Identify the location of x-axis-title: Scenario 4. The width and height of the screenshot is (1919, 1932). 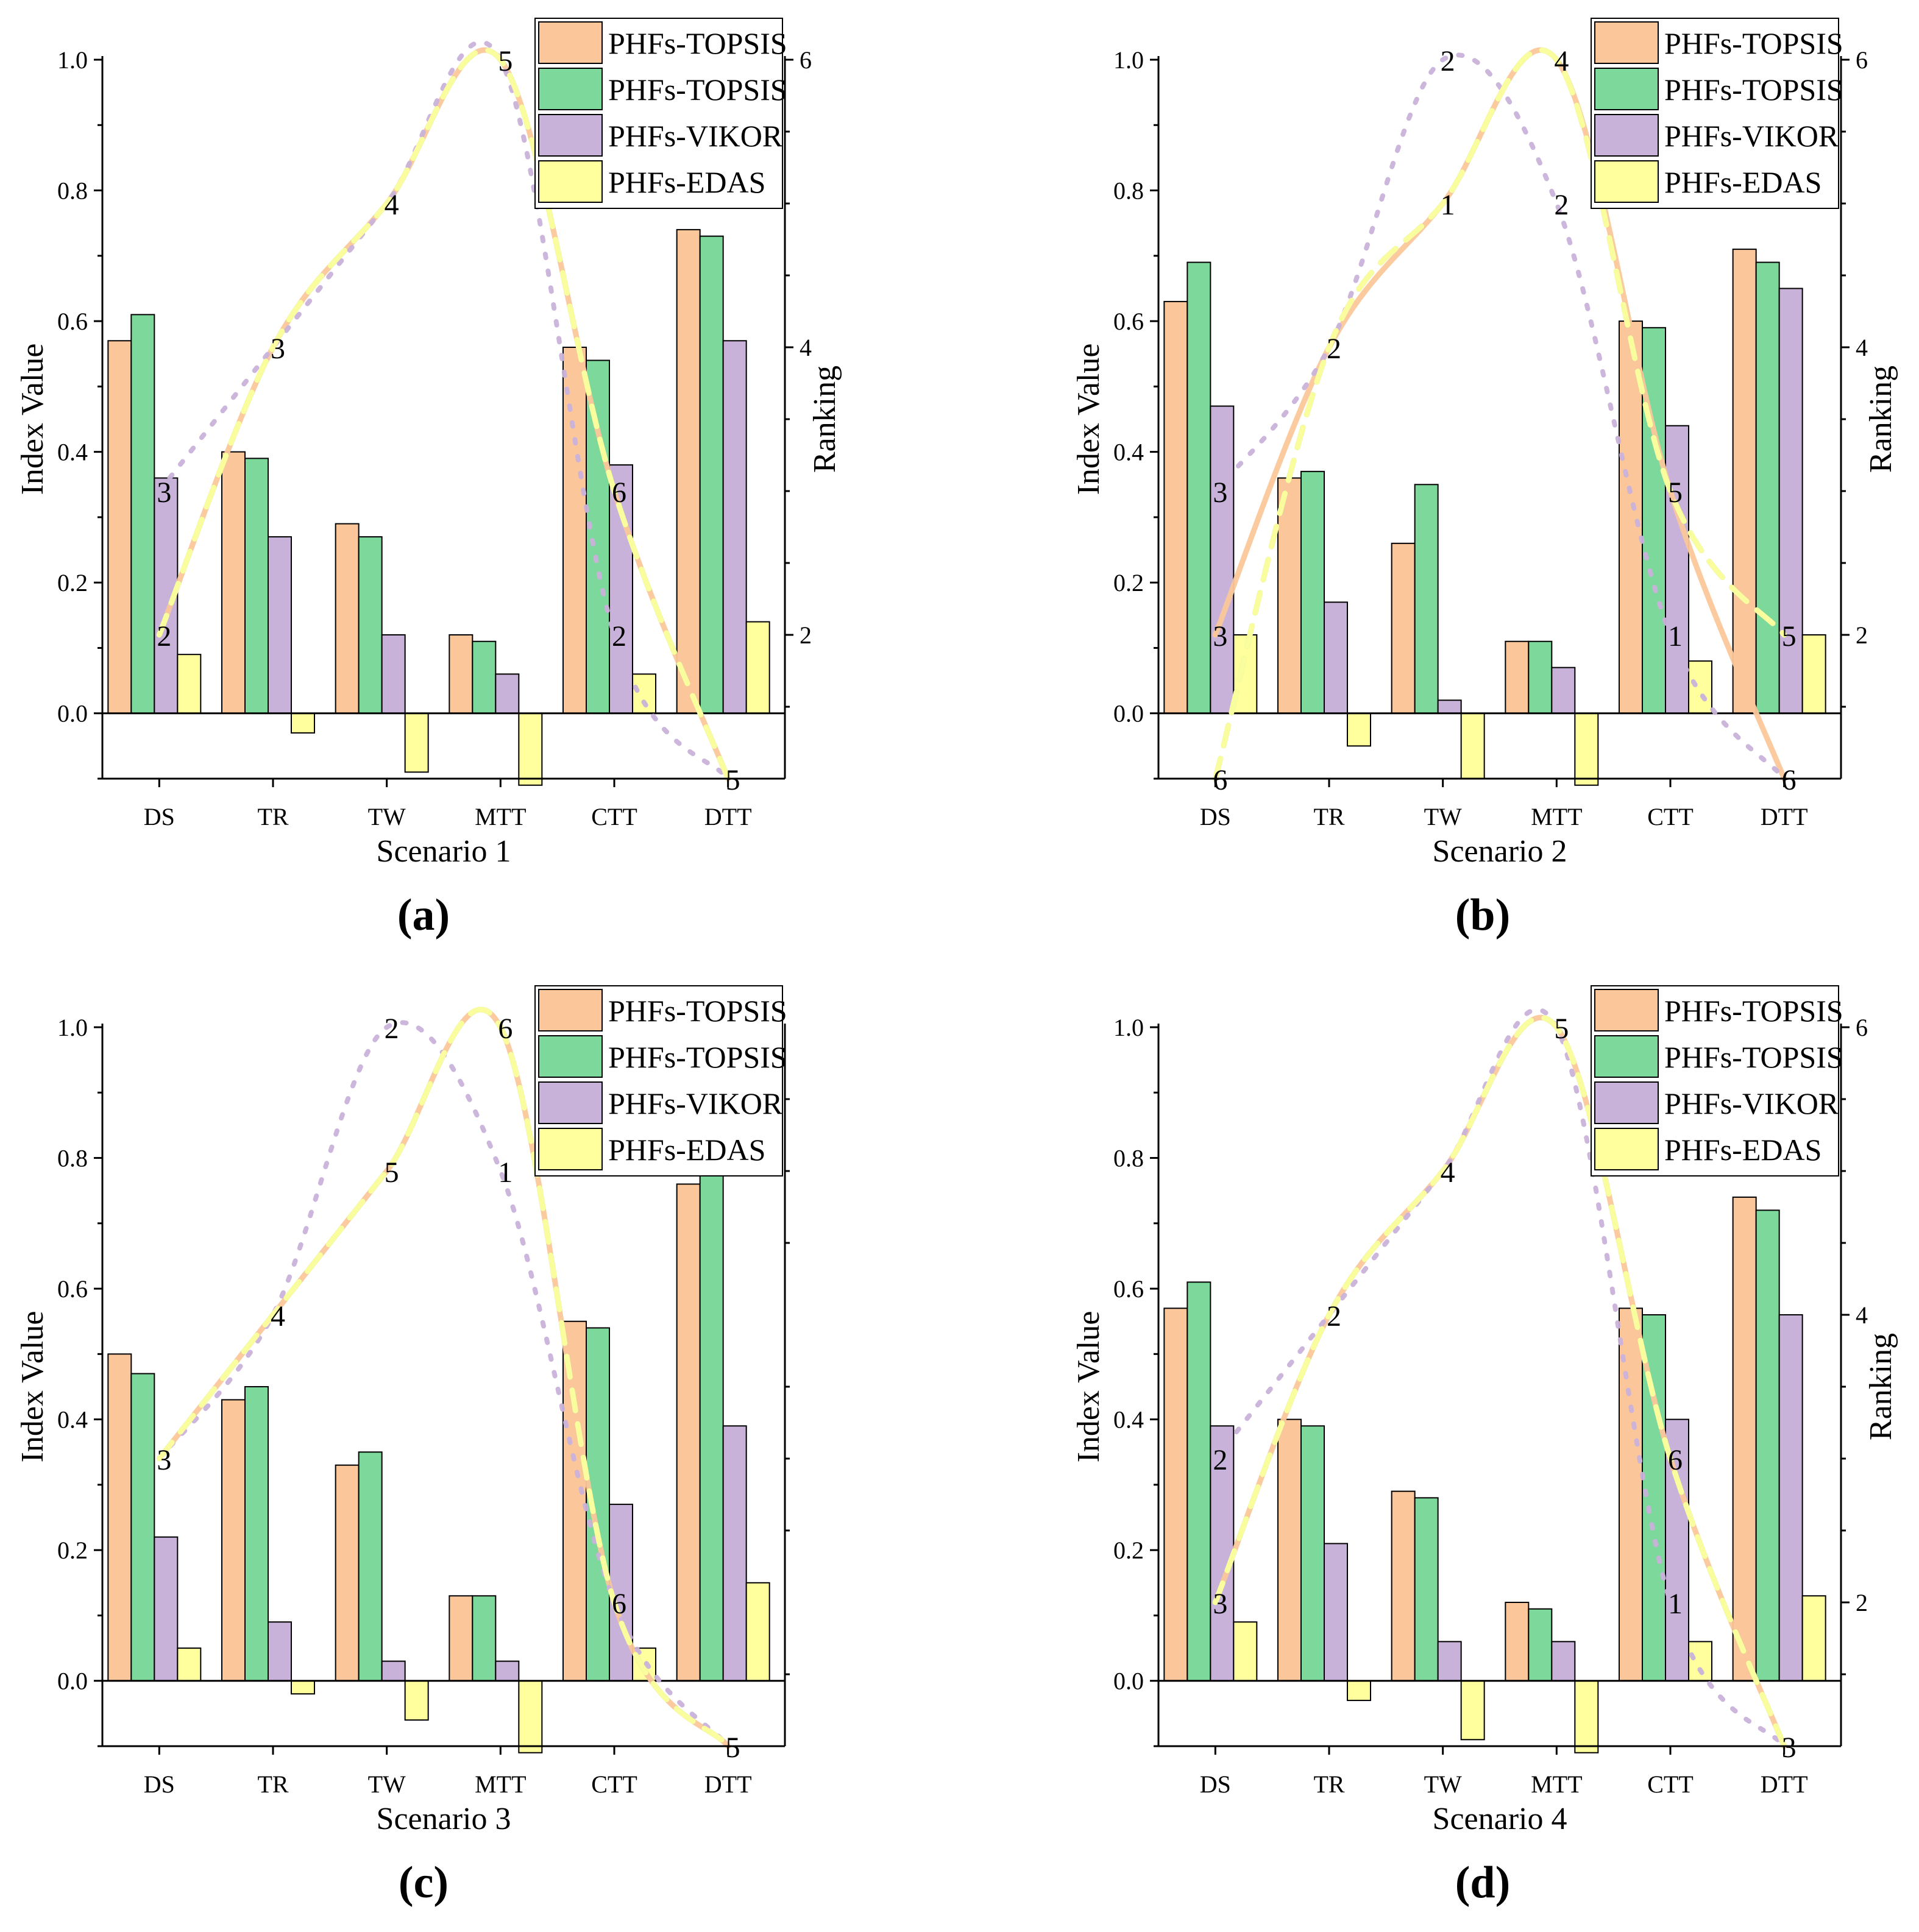
(1500, 1819).